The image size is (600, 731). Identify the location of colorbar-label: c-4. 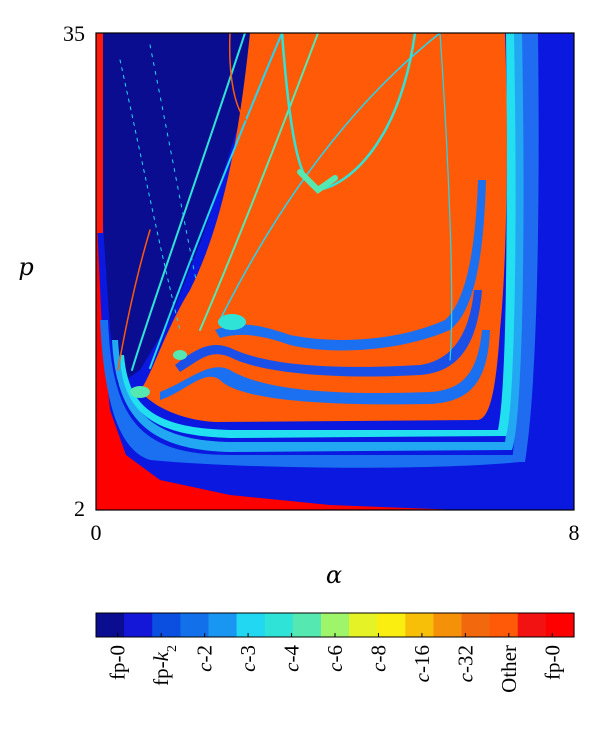
(292, 658).